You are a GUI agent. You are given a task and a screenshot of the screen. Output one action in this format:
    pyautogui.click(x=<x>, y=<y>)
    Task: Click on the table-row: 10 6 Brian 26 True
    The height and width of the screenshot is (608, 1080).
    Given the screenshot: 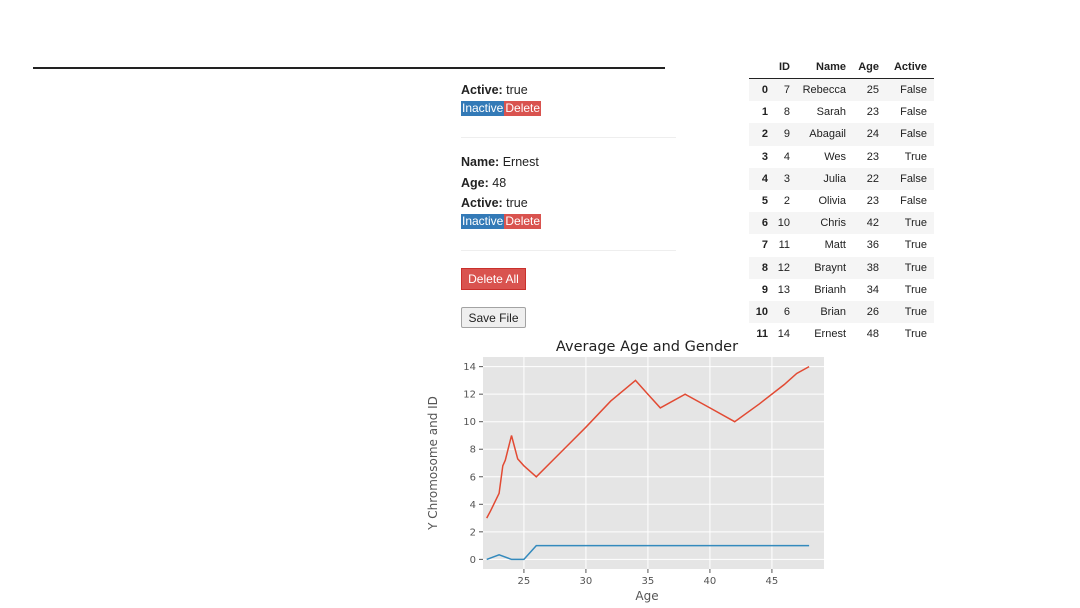 What is the action you would take?
    pyautogui.click(x=841, y=312)
    